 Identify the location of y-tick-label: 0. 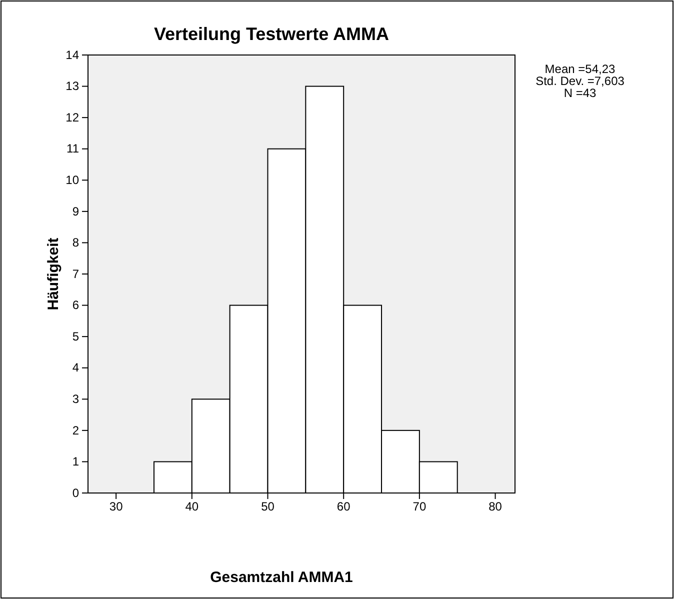
(76, 493).